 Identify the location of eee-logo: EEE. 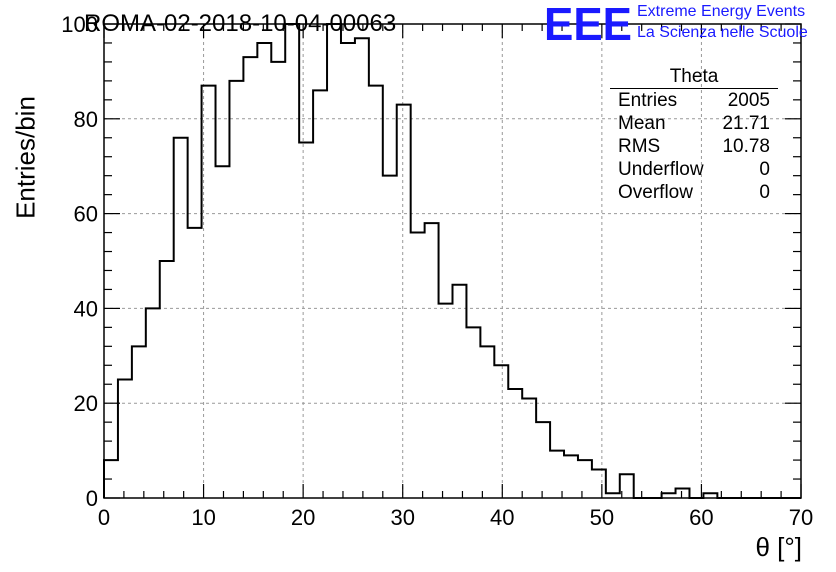
(588, 22).